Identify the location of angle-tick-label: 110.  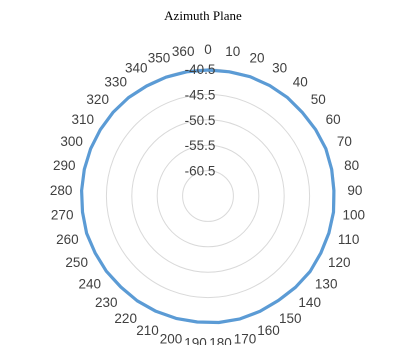
(349, 239).